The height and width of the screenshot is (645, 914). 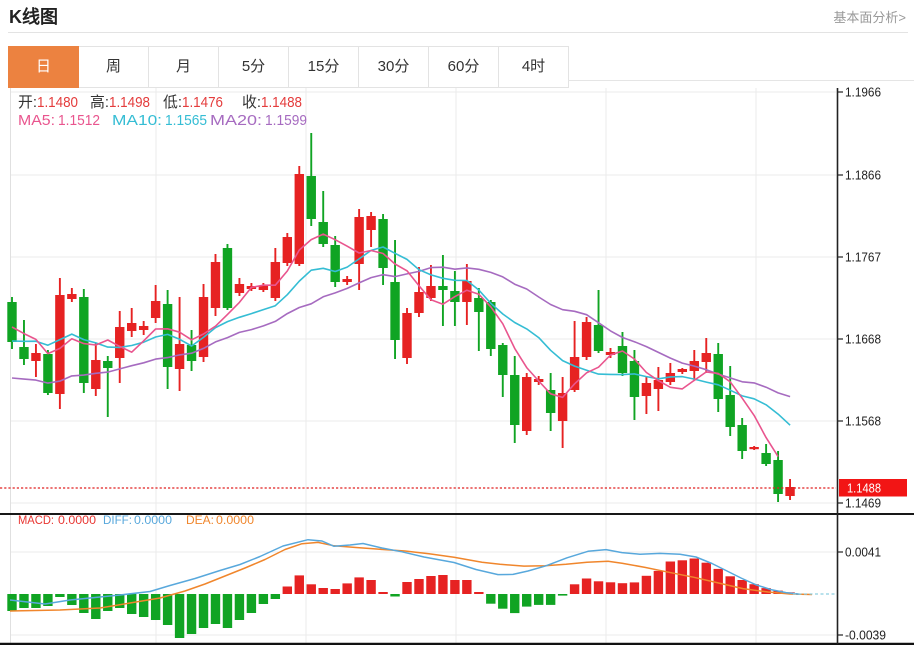 I want to click on svg-text: 1.1966, so click(x=863, y=92).